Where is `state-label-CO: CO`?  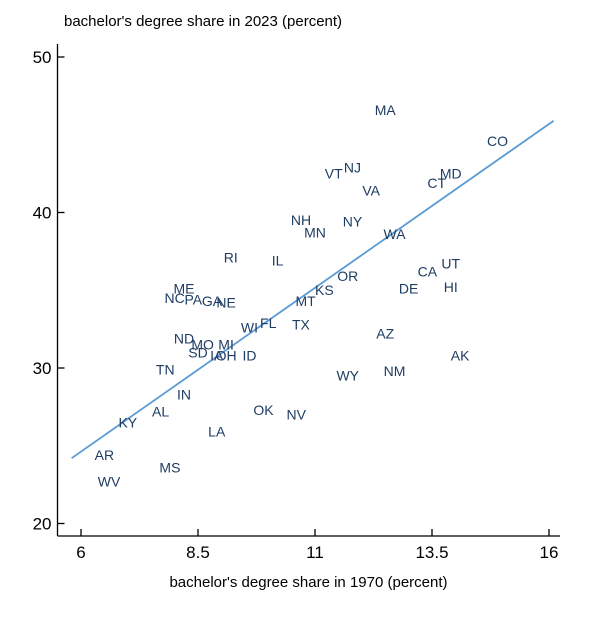 state-label-CO: CO is located at coordinates (497, 141).